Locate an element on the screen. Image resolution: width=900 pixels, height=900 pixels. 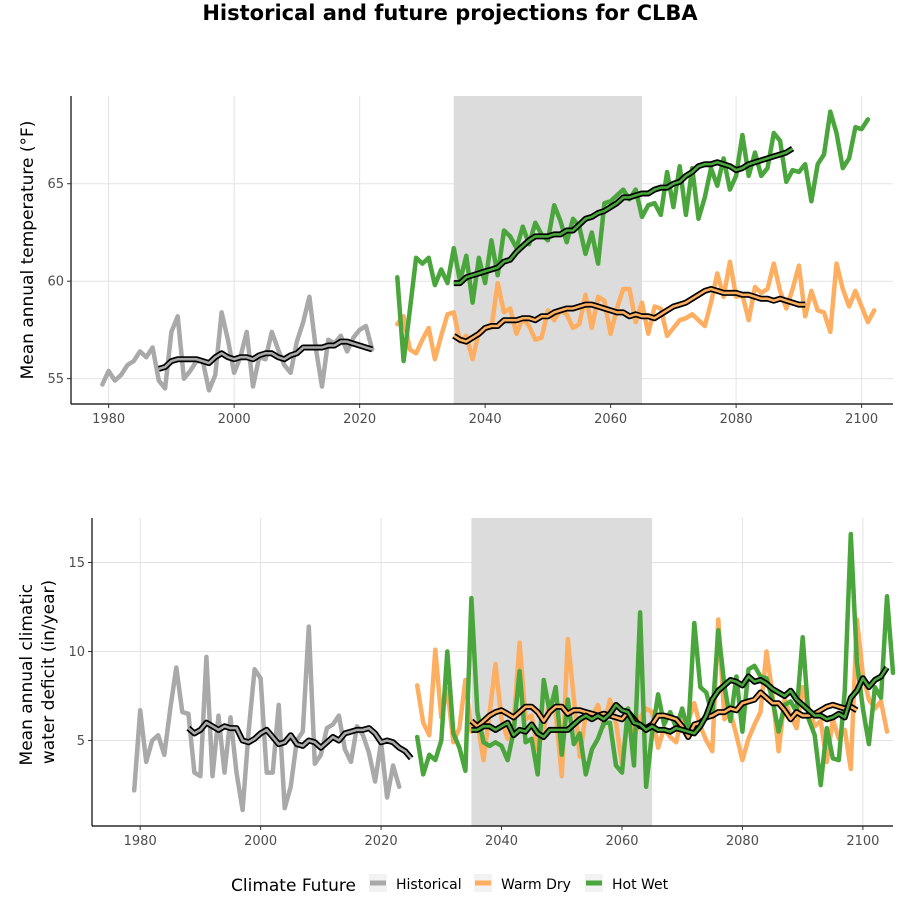
warm-dry-line is located at coordinates (636, 310).